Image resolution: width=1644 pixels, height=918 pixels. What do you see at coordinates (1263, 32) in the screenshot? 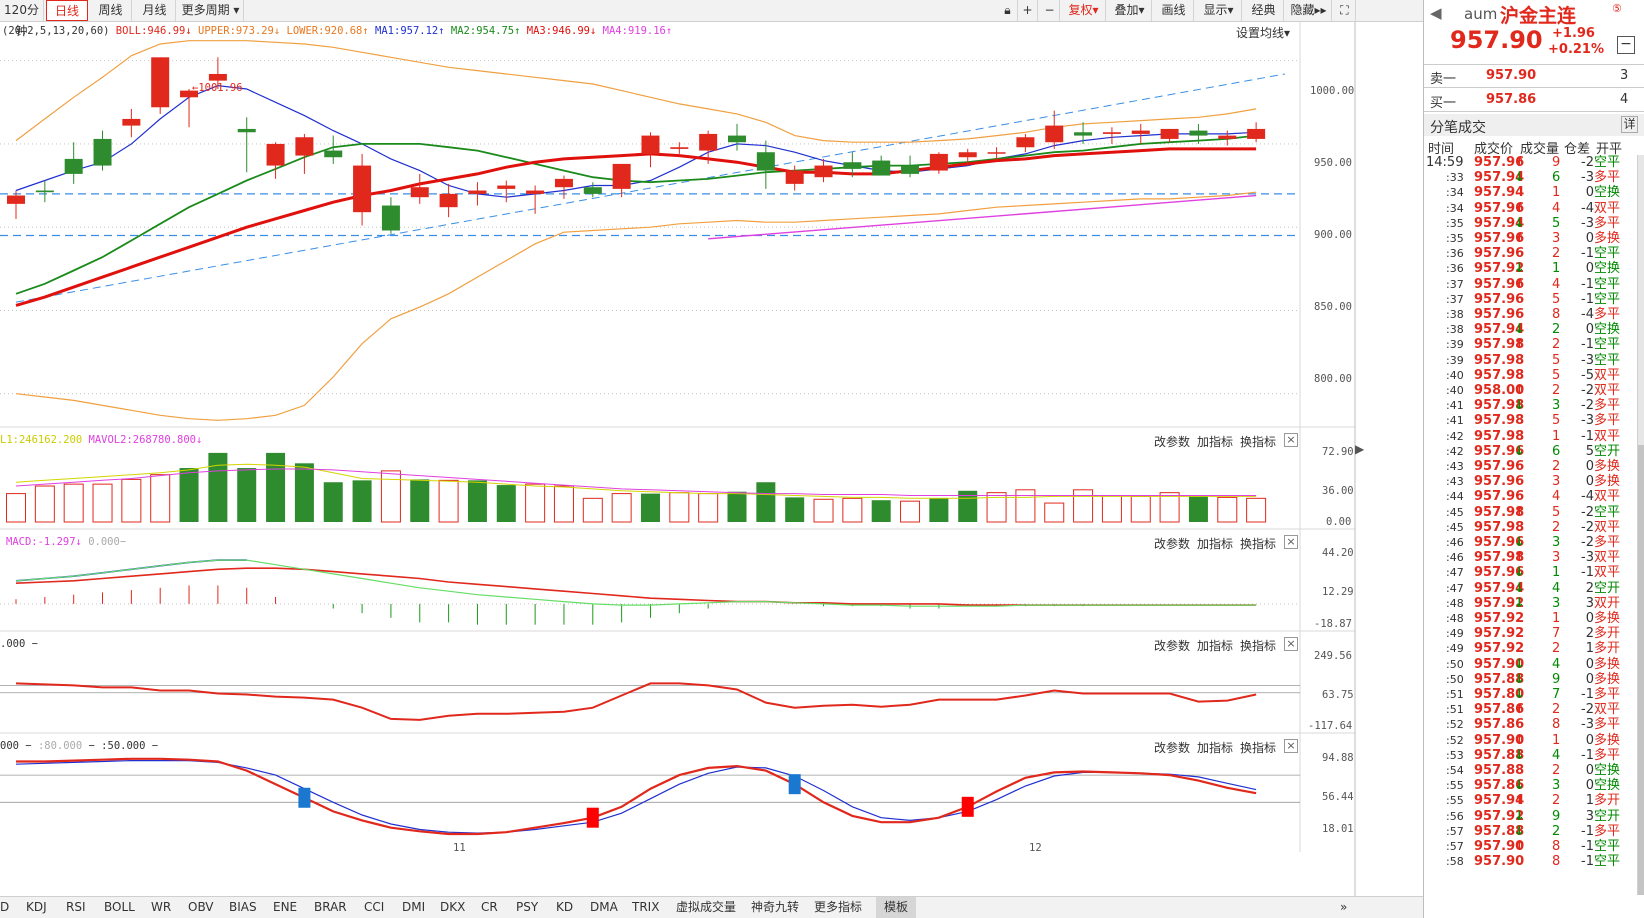
I see `ma-settings-dropdown: 设置均线▾` at bounding box center [1263, 32].